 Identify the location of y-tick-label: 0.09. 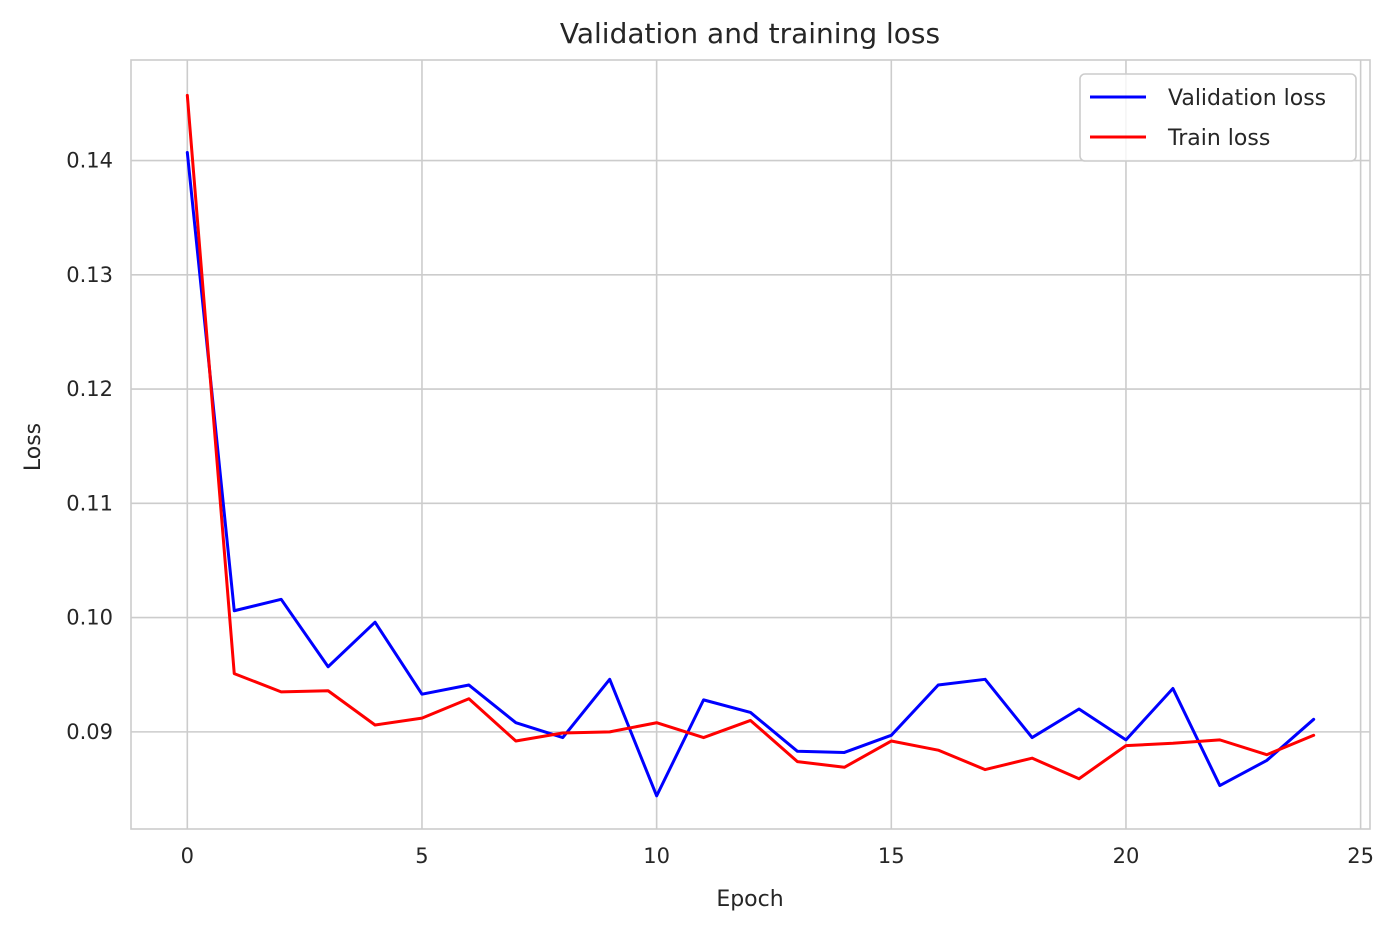
(89, 732).